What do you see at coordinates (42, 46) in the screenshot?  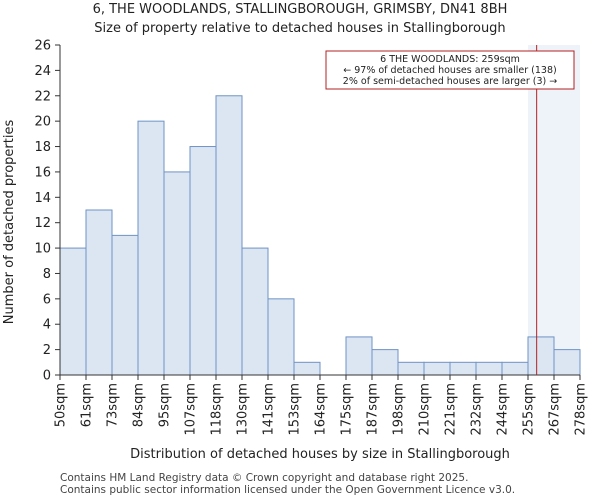 I see `y-tick-label: 26` at bounding box center [42, 46].